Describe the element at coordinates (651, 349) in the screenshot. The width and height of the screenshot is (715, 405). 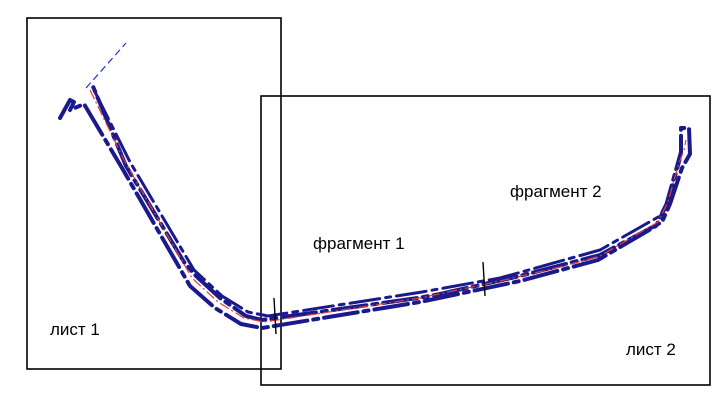
I see `label-sheet-2: лист 2` at that location.